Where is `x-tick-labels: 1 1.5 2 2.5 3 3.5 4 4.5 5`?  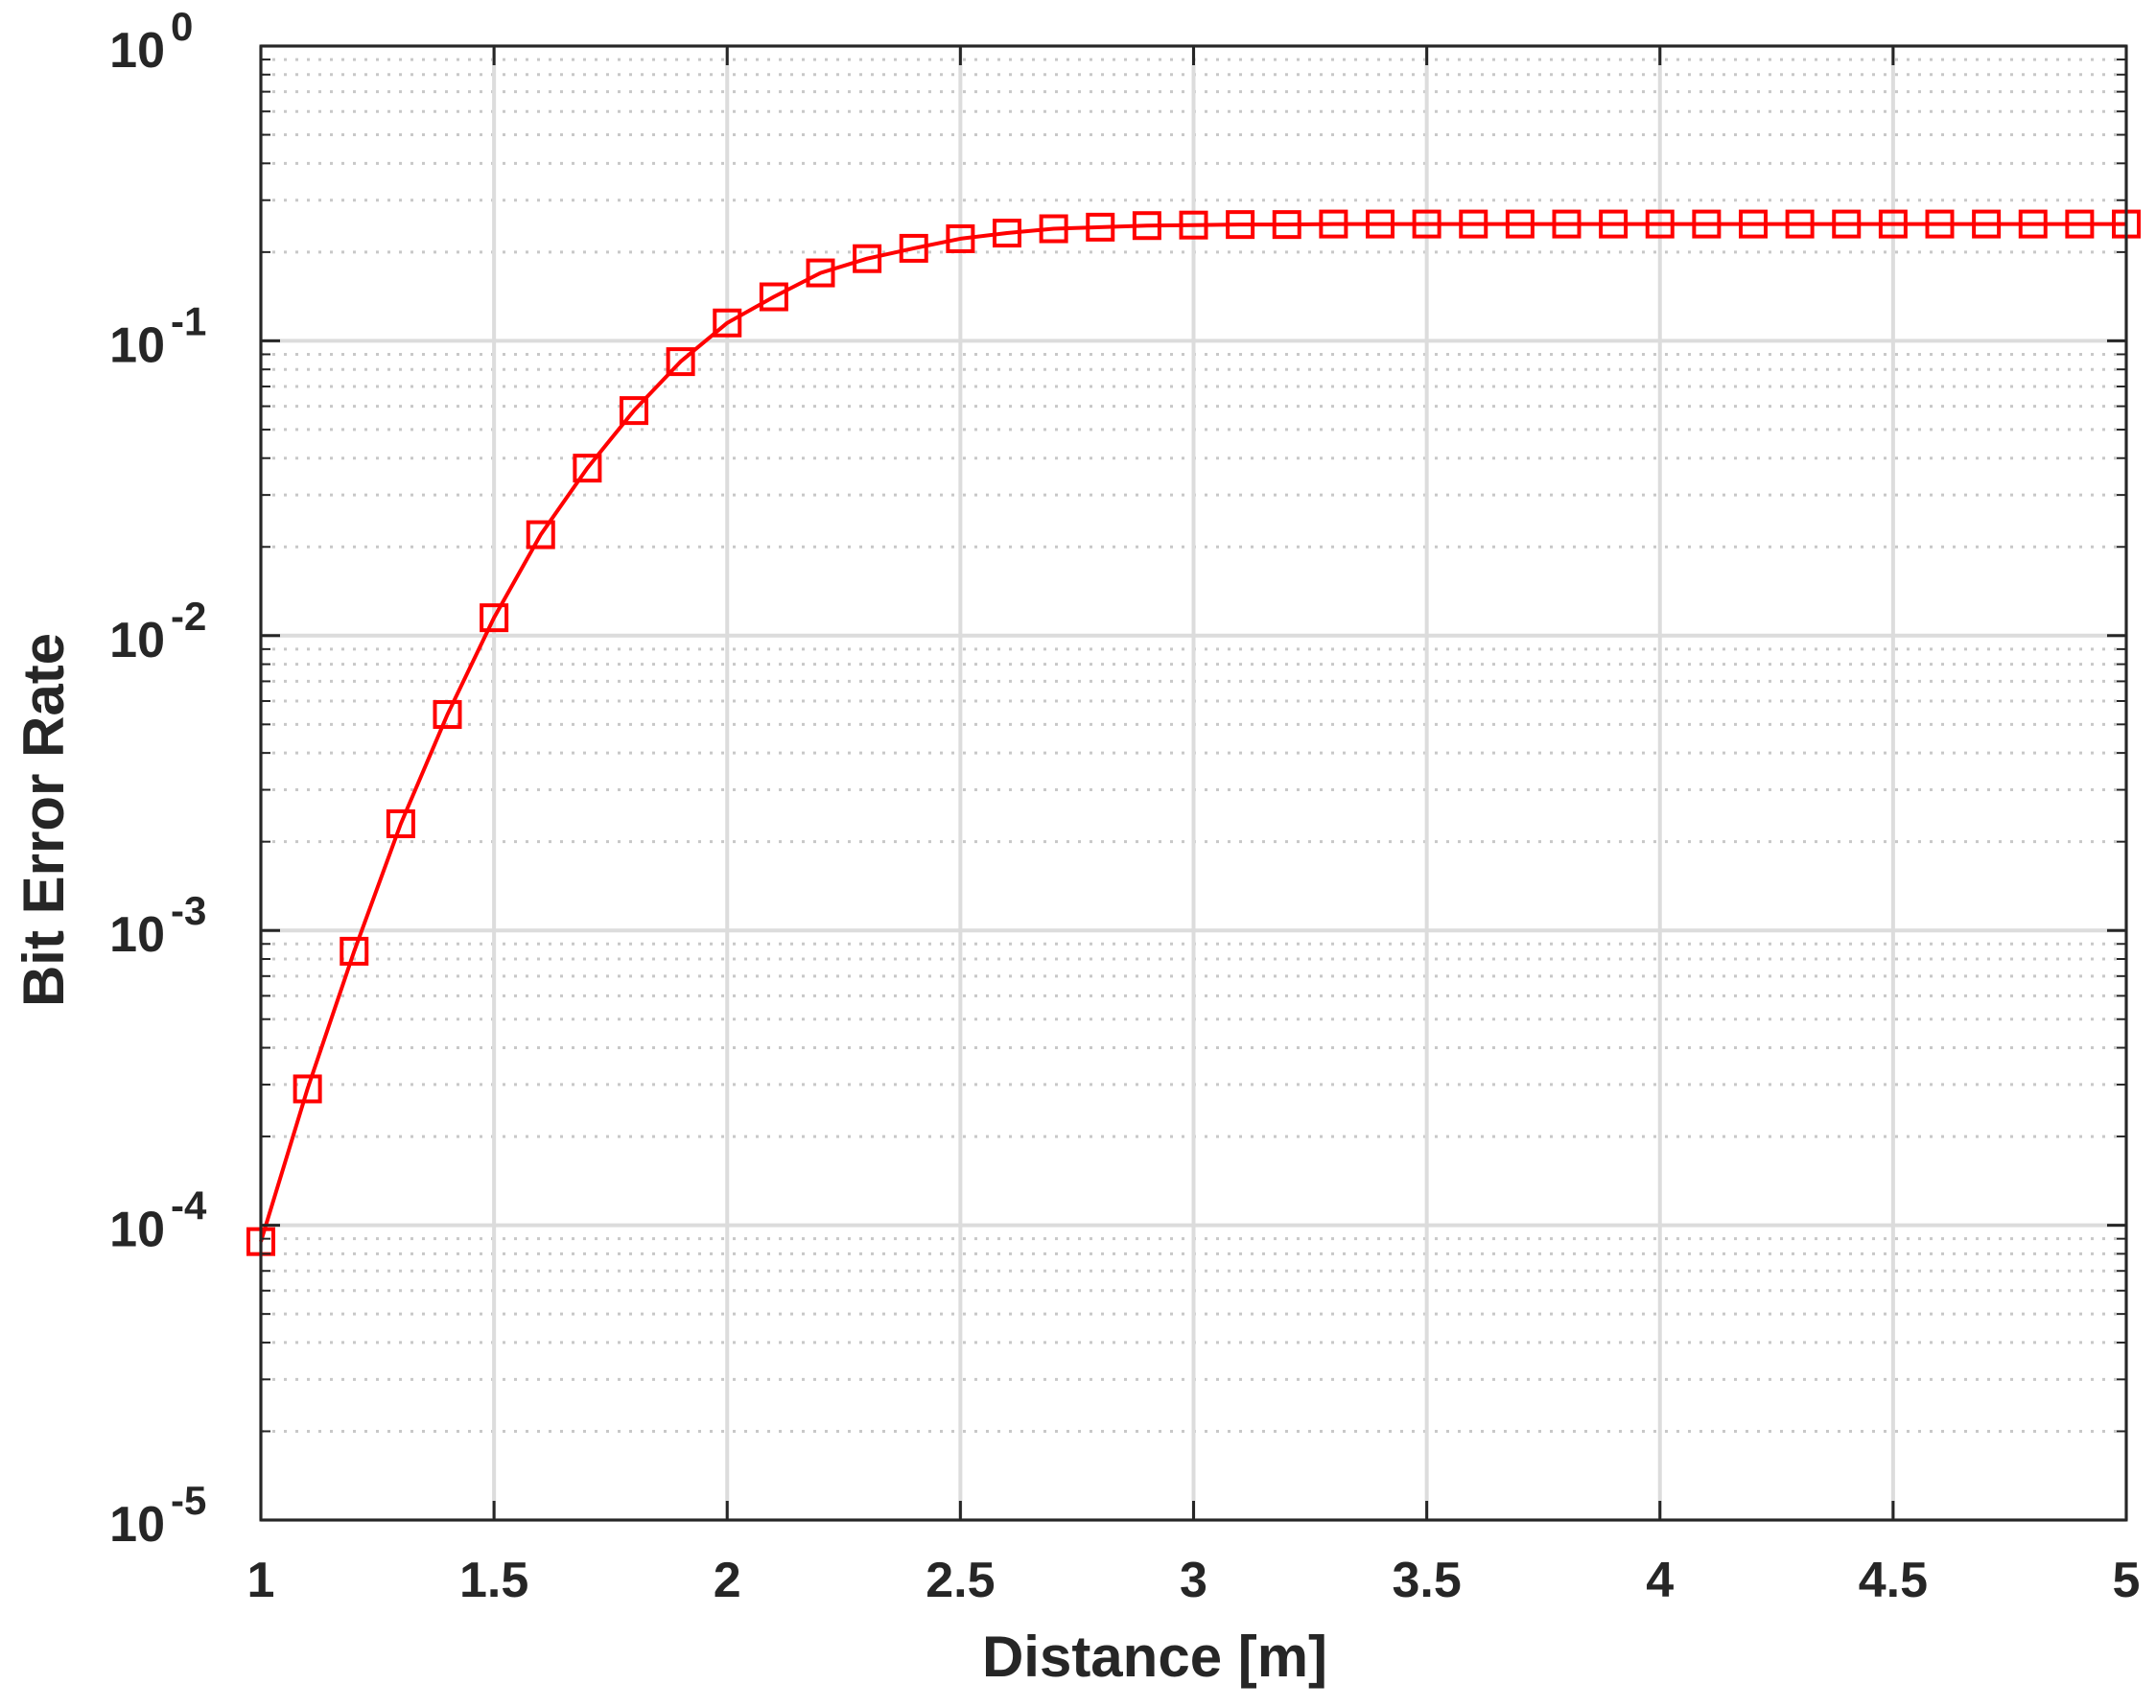
x-tick-labels: 1 1.5 2 2.5 3 3.5 4 4.5 5 is located at coordinates (1194, 1581).